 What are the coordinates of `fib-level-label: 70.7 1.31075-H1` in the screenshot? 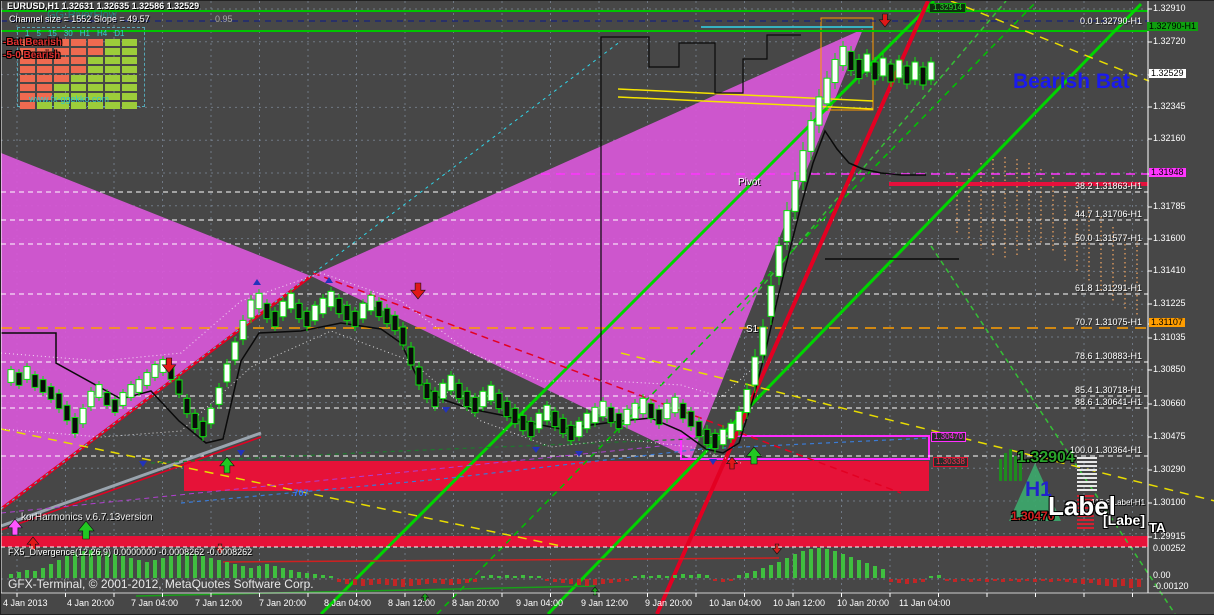 It's located at (1108, 322).